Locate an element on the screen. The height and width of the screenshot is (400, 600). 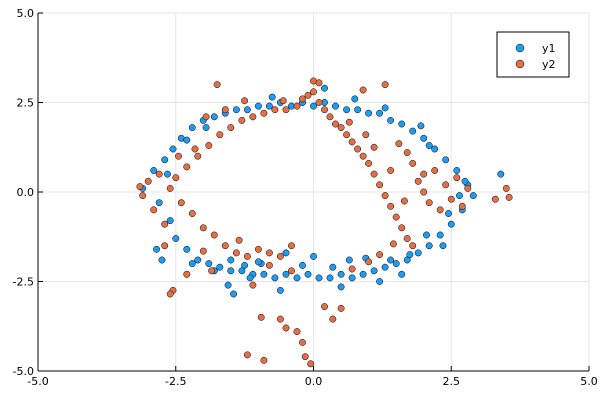
legend: y1 y2 is located at coordinates (533, 54).